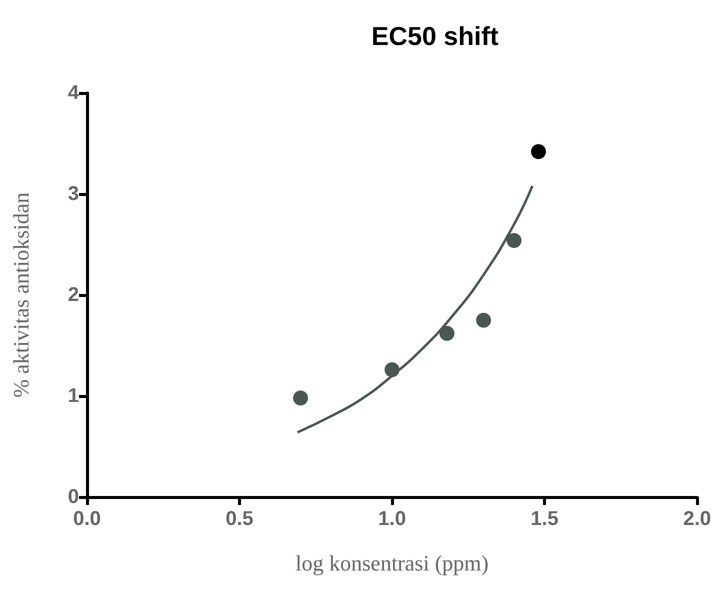 This screenshot has height=594, width=714. I want to click on x-tick-label: 1.5, so click(544, 519).